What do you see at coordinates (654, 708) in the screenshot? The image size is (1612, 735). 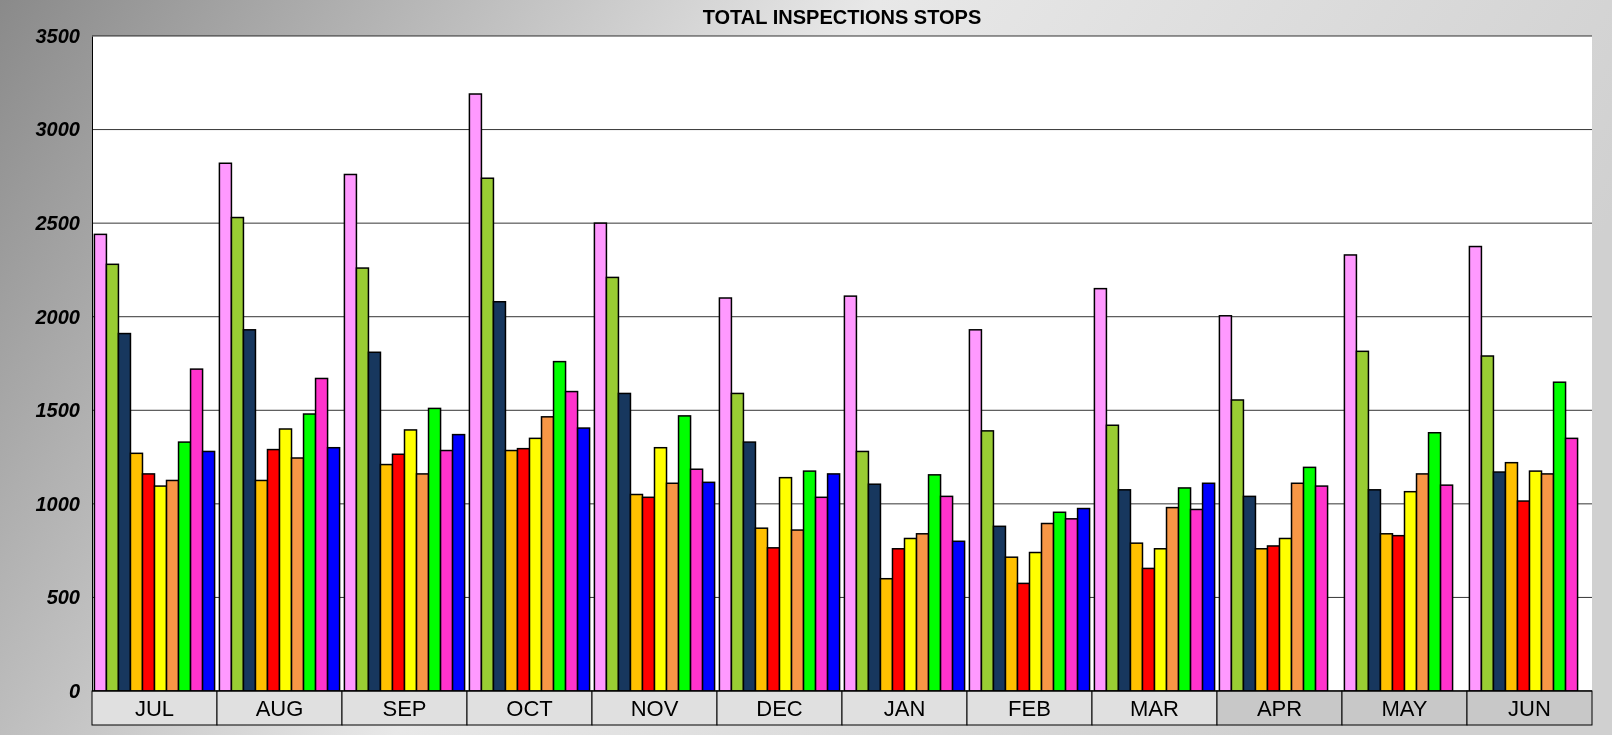 I see `x-tick-label: NOV` at bounding box center [654, 708].